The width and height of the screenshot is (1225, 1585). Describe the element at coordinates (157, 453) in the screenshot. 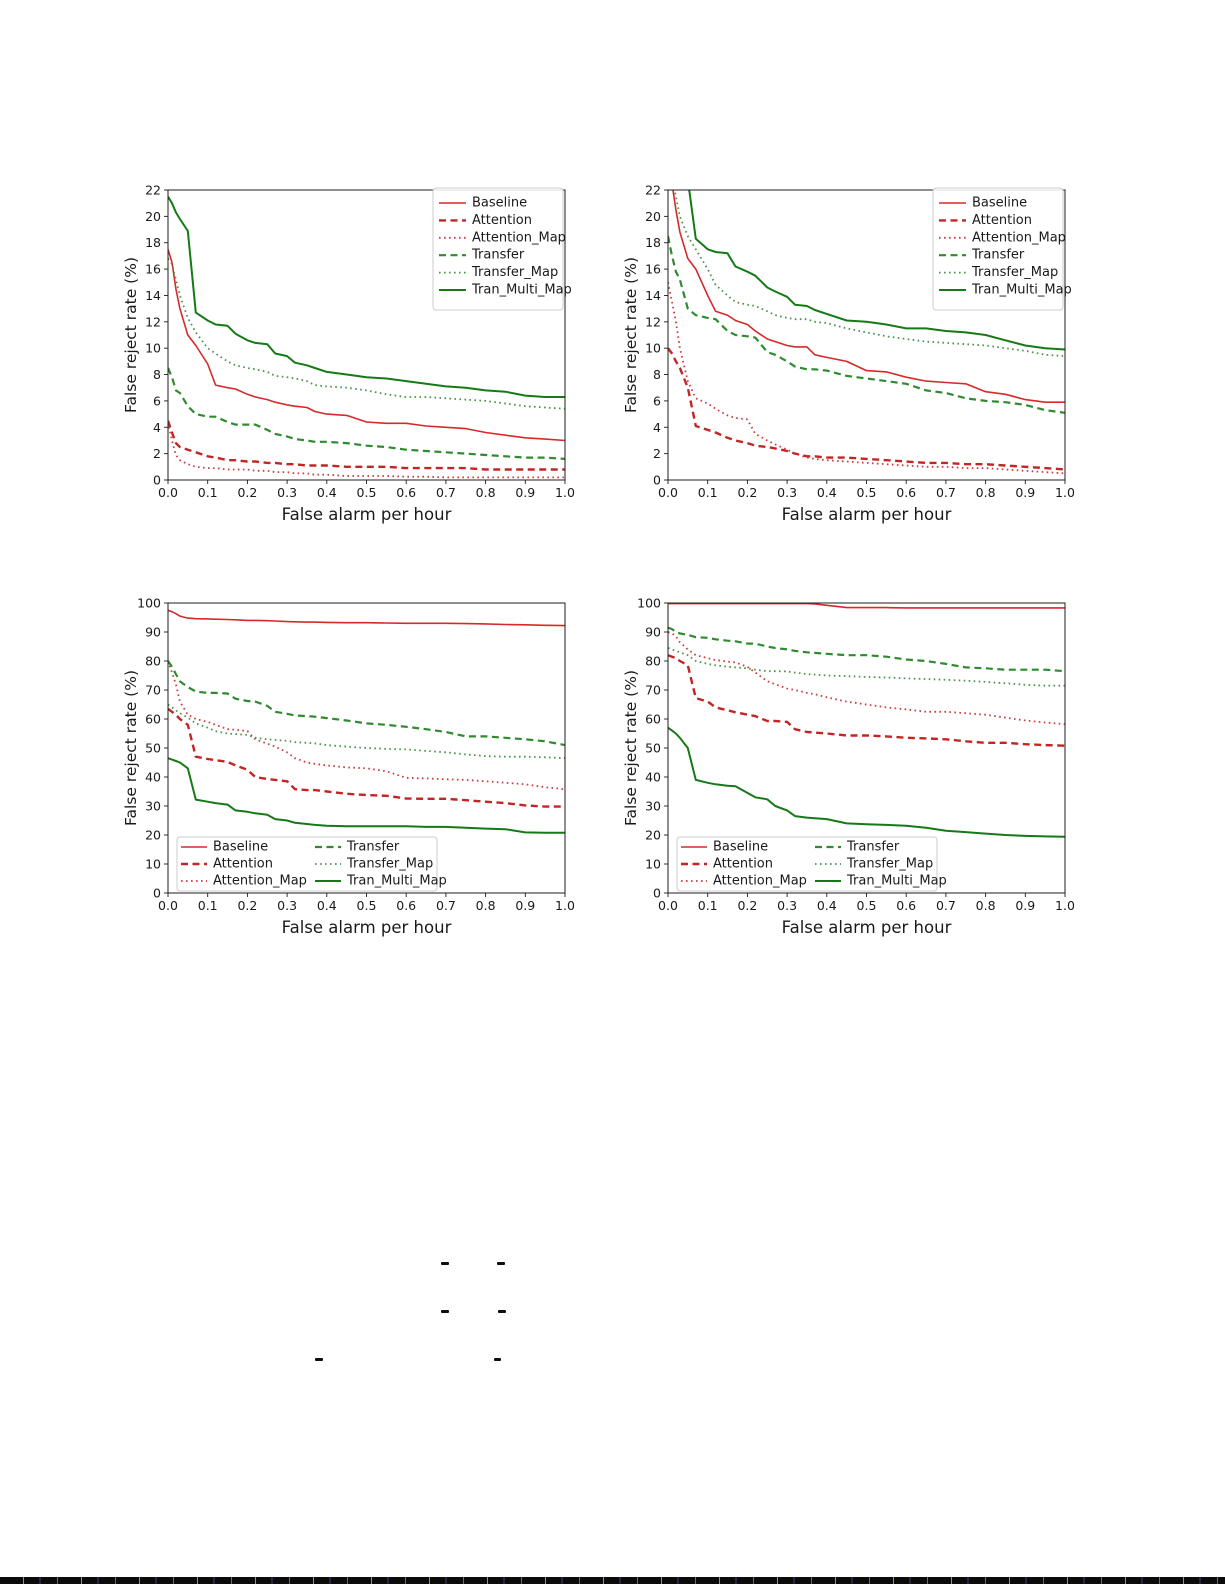

I see `y-tick-label: 2` at that location.